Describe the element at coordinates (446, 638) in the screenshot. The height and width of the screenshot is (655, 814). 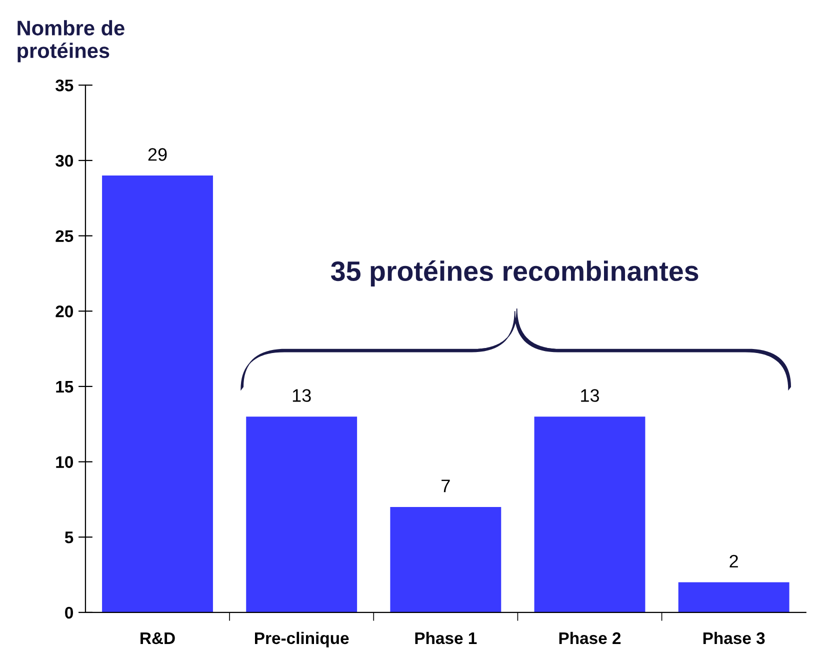
I see `x-tick-label: Phase 1` at that location.